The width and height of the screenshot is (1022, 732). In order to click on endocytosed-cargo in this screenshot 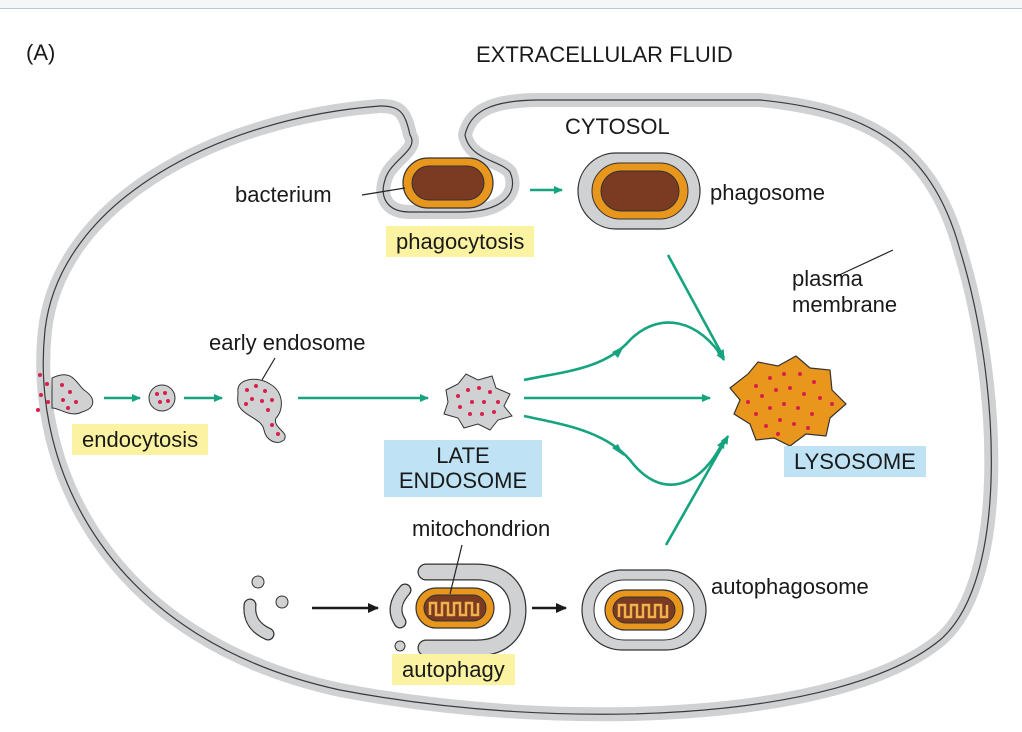, I will do `click(57, 392)`.